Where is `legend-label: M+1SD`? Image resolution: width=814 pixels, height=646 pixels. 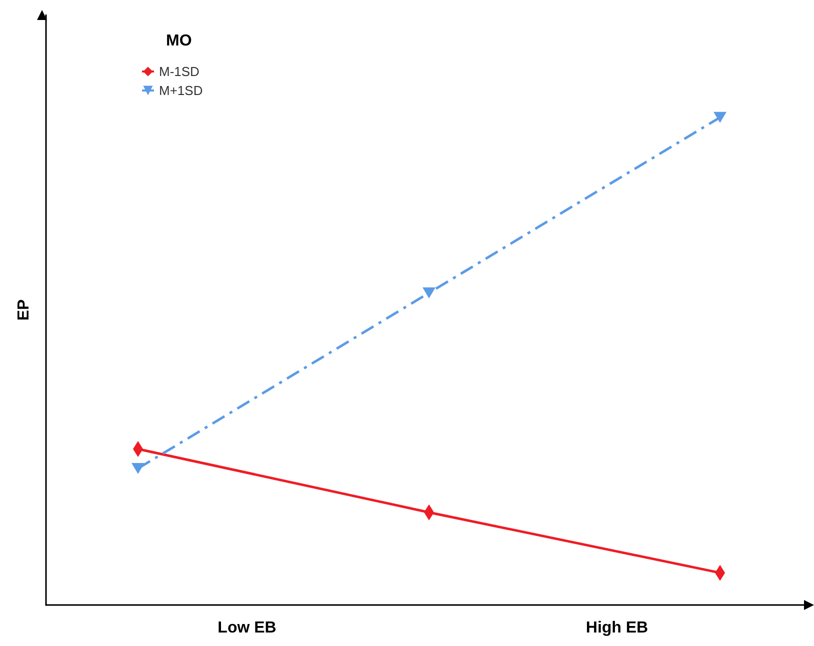 legend-label: M+1SD is located at coordinates (181, 90).